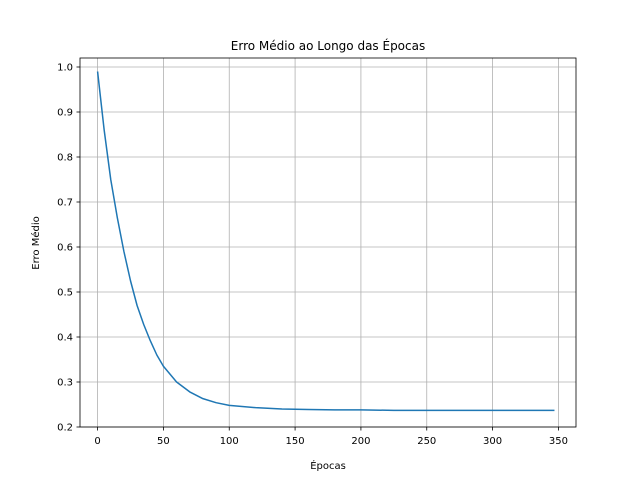  Describe the element at coordinates (229, 441) in the screenshot. I see `x-tick-label: 100` at that location.